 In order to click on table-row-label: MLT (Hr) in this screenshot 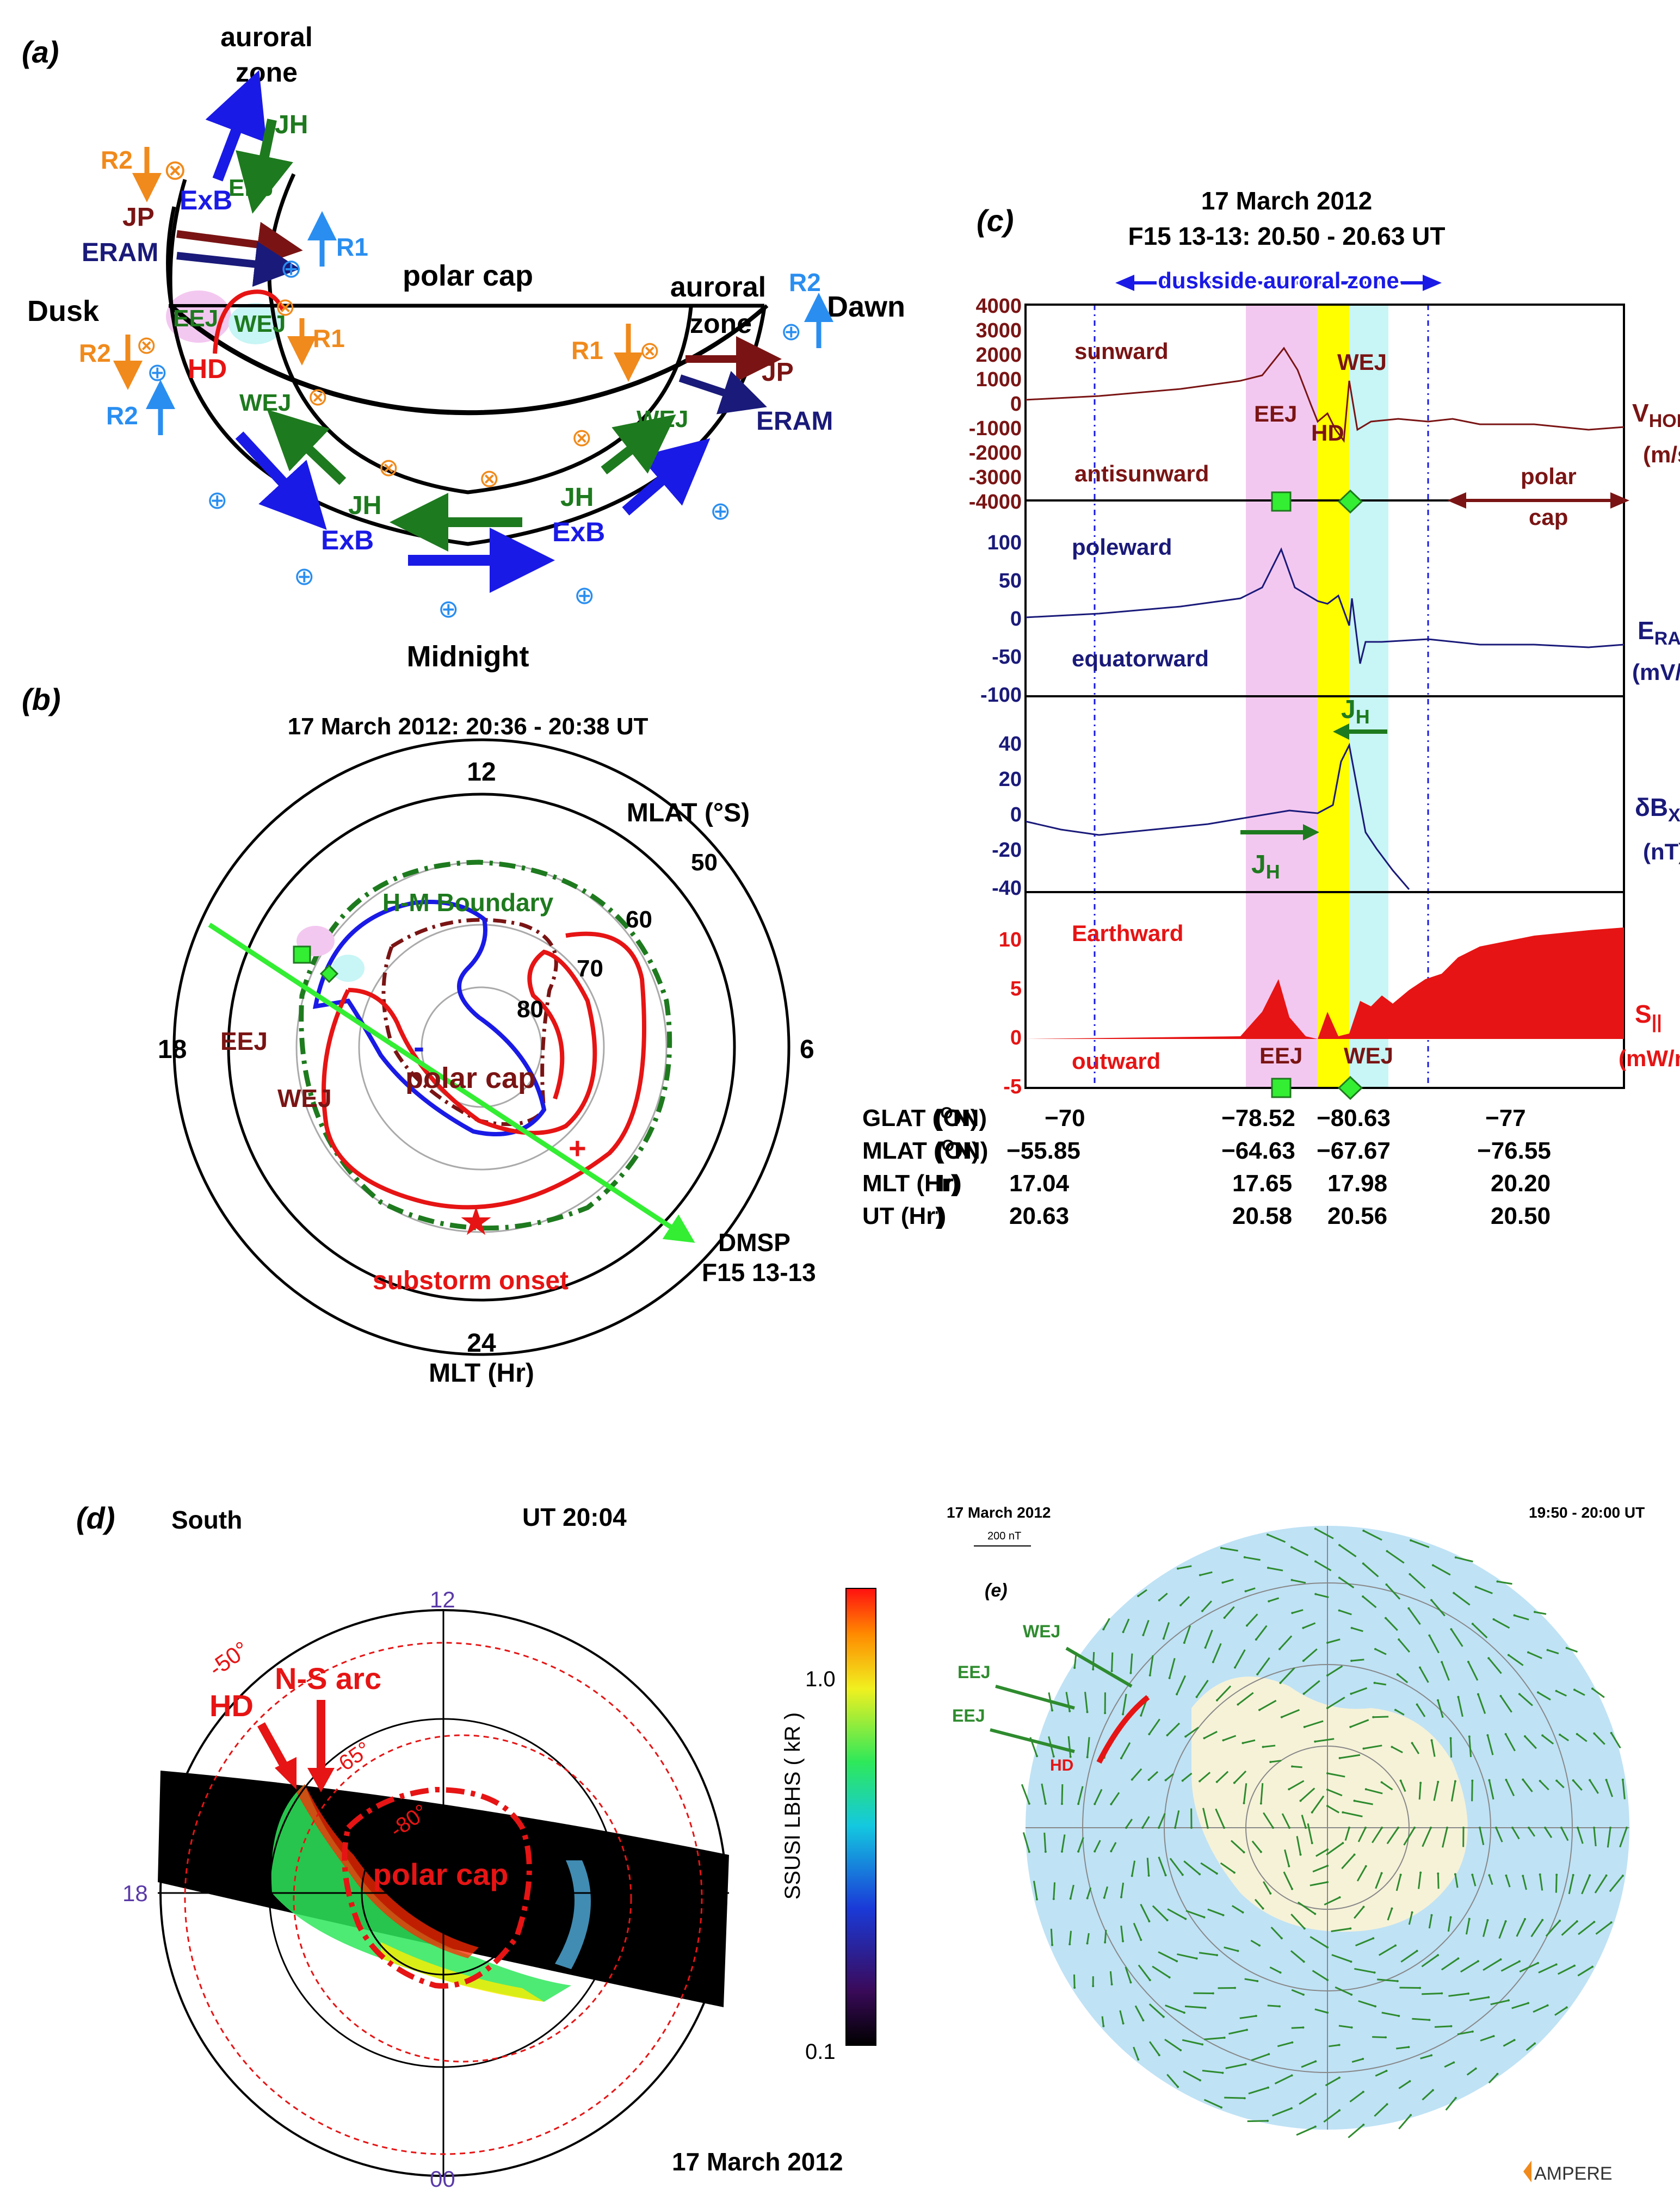, I will do `click(949, 1184)`.